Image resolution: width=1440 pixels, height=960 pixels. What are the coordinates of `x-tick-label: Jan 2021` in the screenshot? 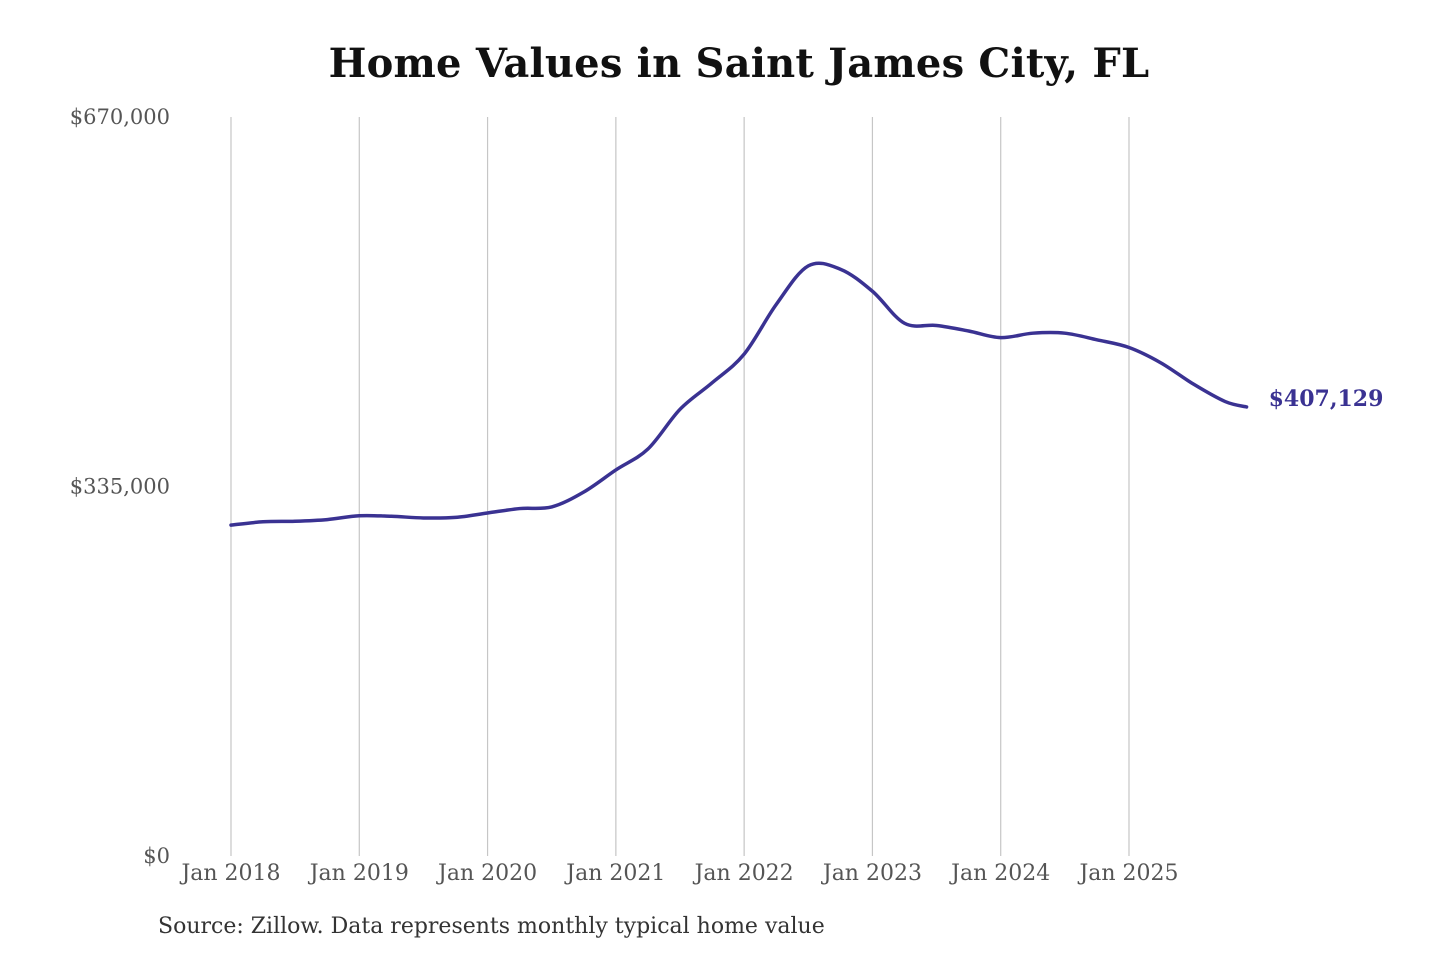 It's located at (614, 873).